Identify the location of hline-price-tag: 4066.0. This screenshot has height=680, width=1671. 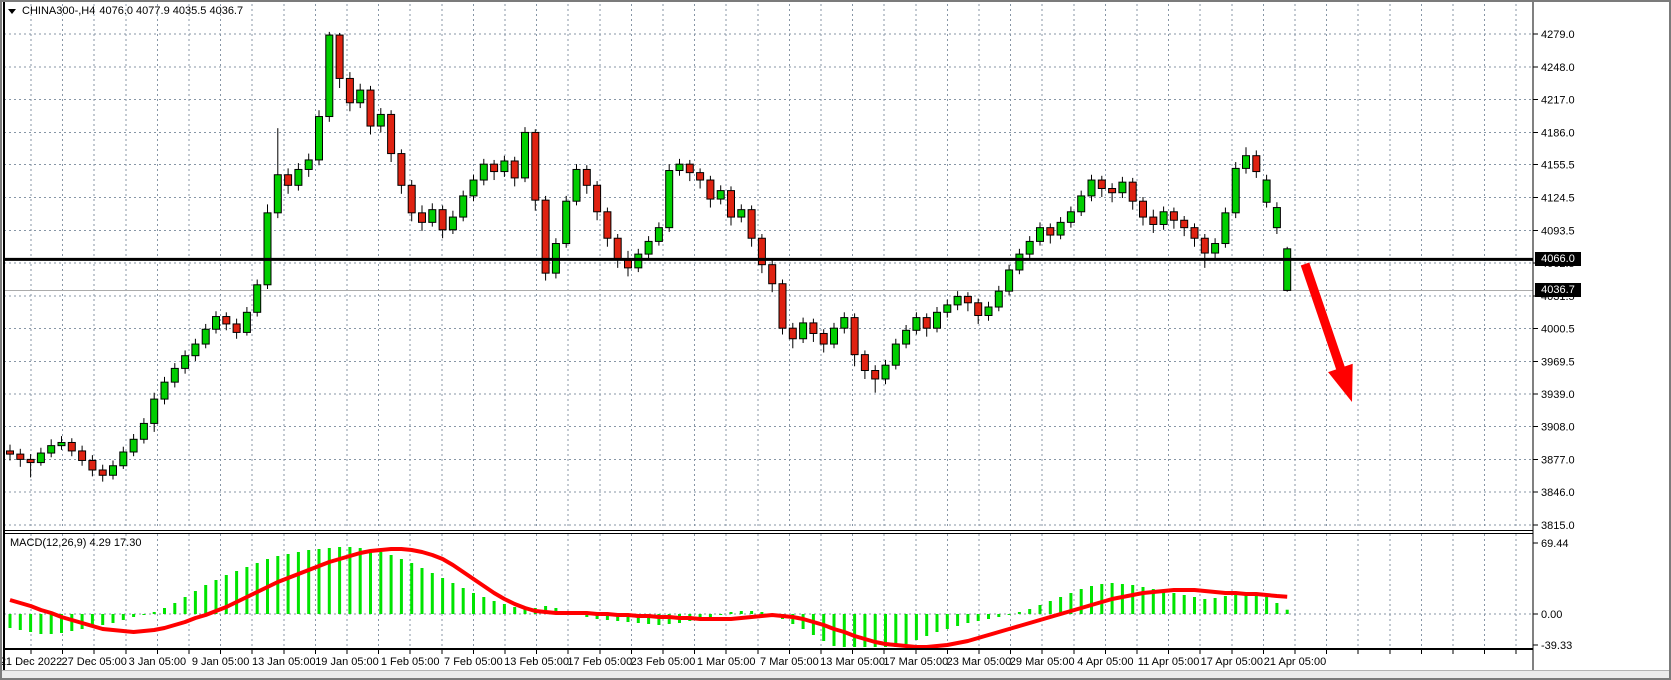
(1558, 259).